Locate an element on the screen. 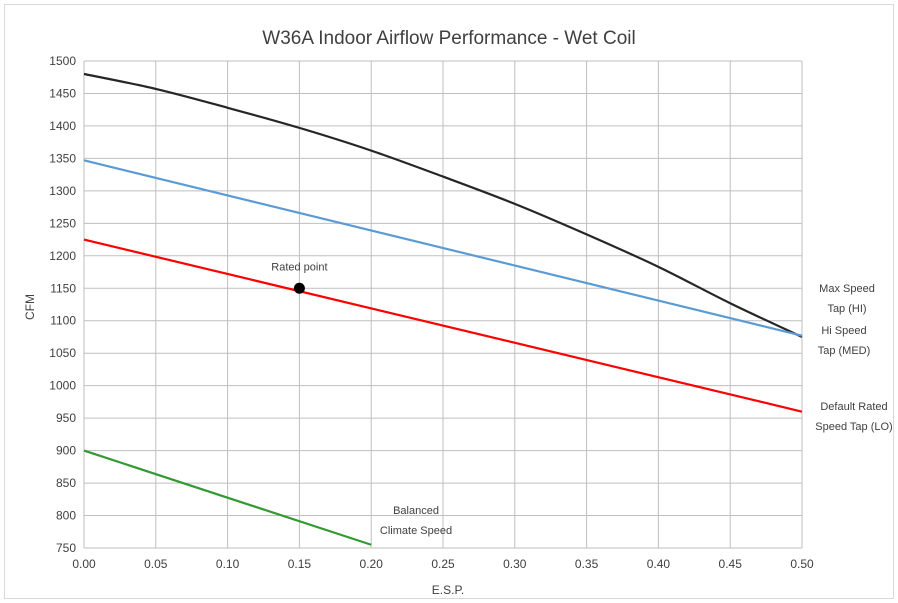 The width and height of the screenshot is (898, 603). y-tick-label: 1000 is located at coordinates (62, 386).